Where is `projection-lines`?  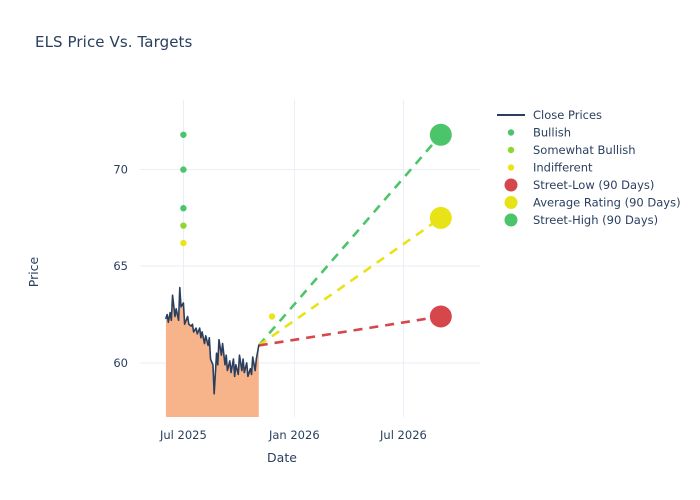 projection-lines is located at coordinates (349, 240).